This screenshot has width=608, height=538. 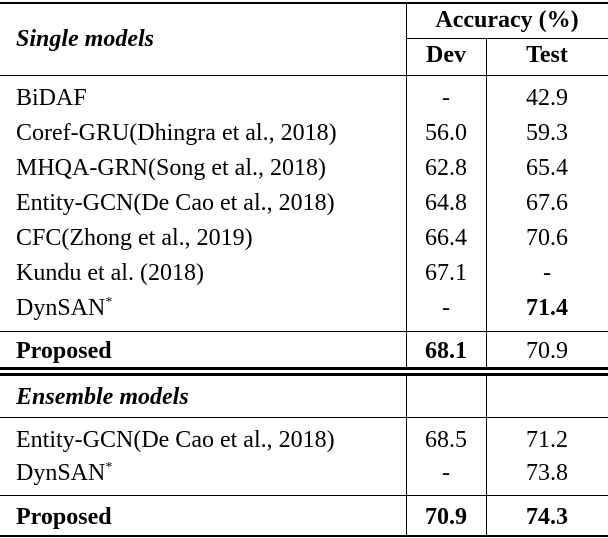 What do you see at coordinates (547, 473) in the screenshot?
I see `row-test: 73.8` at bounding box center [547, 473].